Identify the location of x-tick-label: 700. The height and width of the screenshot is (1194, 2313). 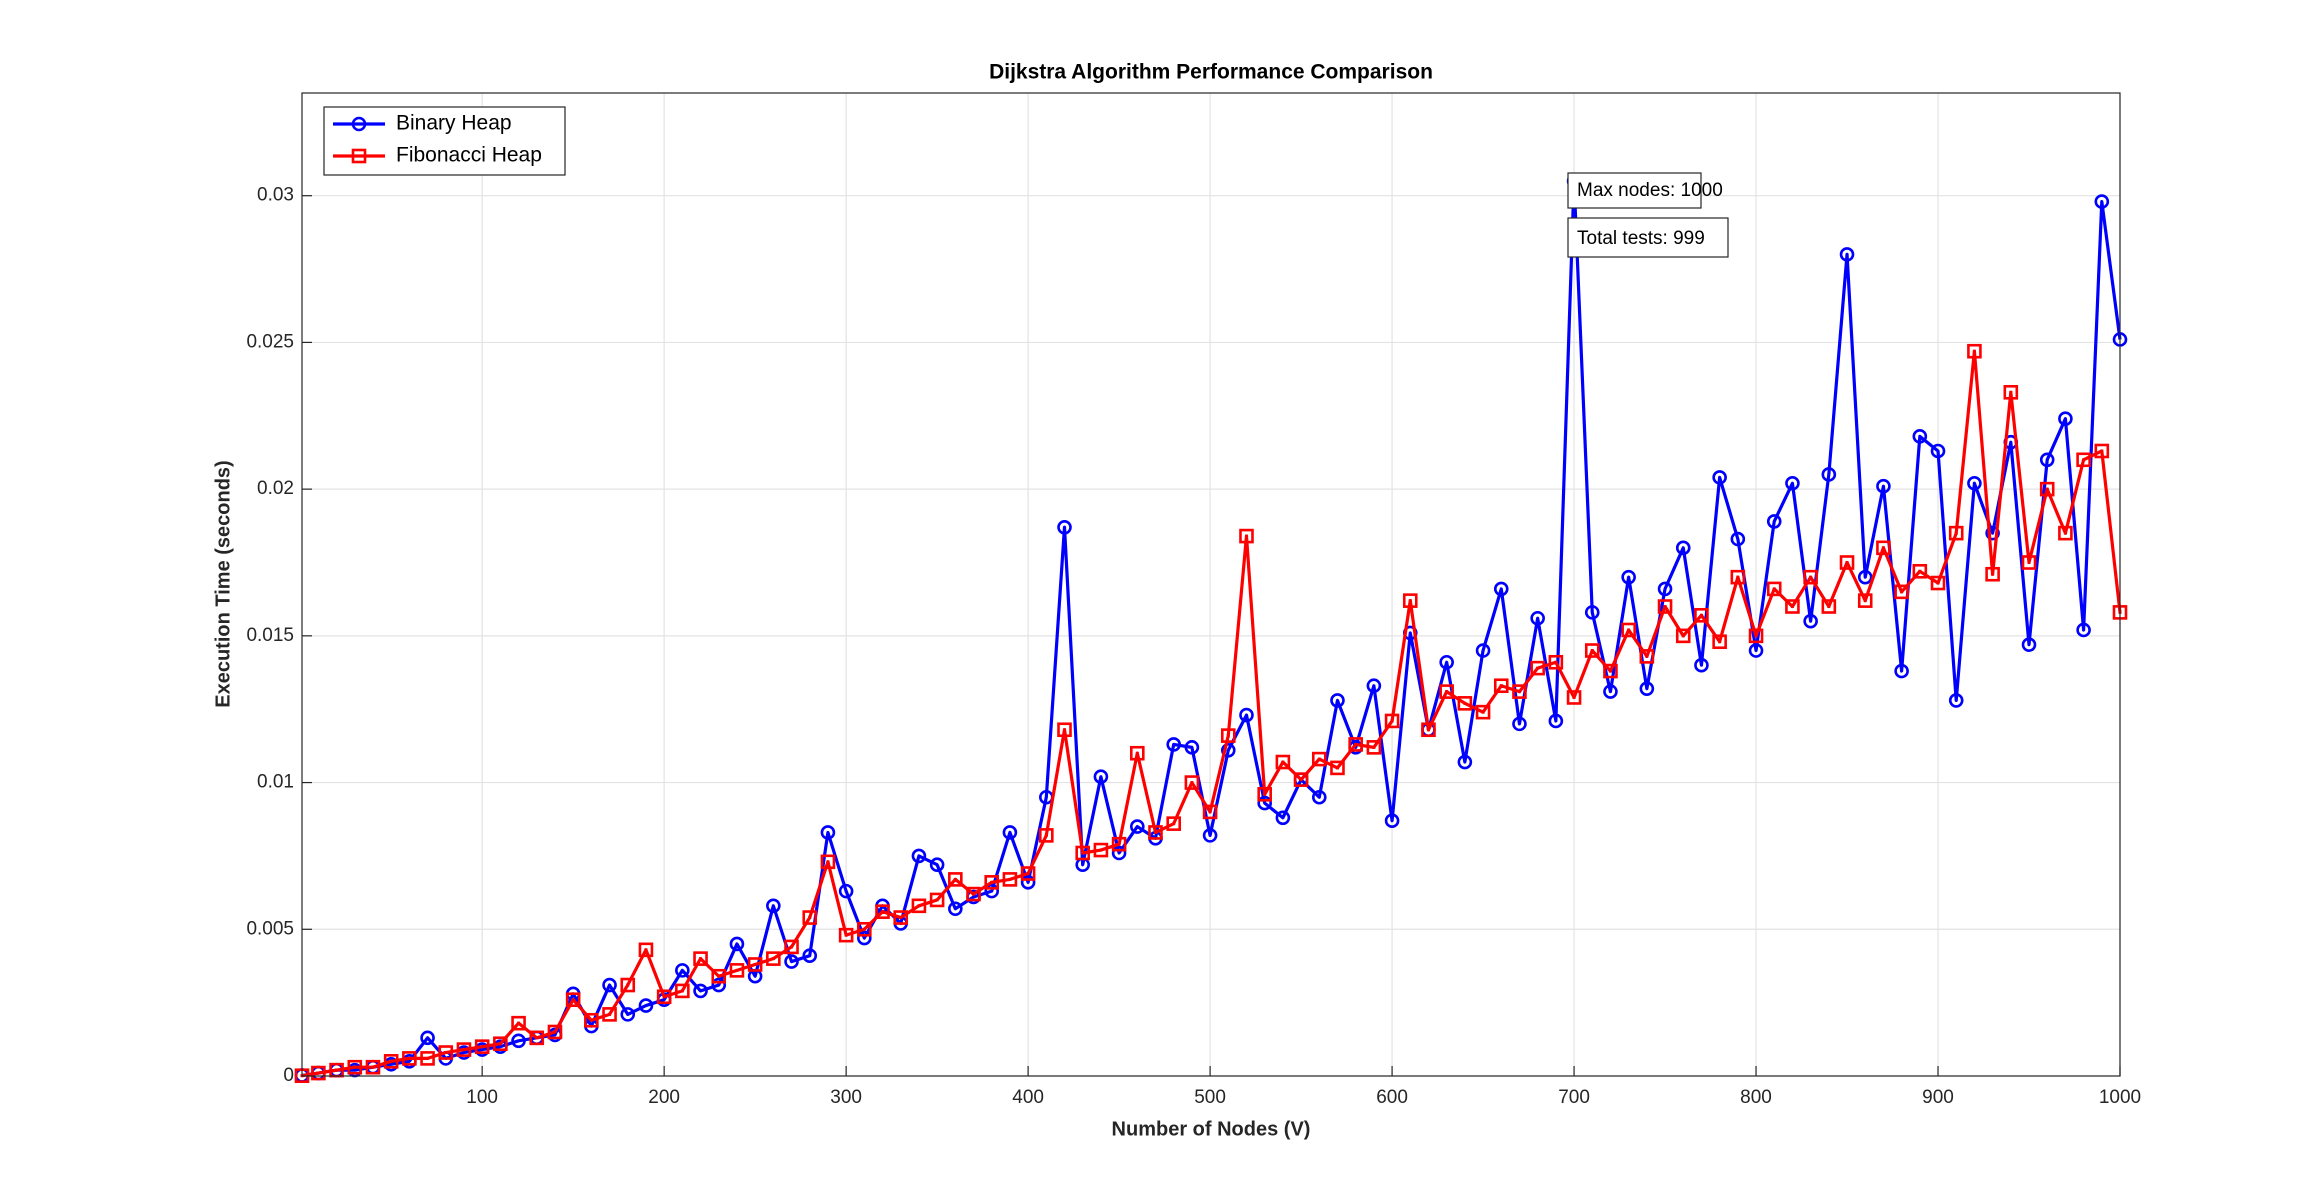
(1574, 1097).